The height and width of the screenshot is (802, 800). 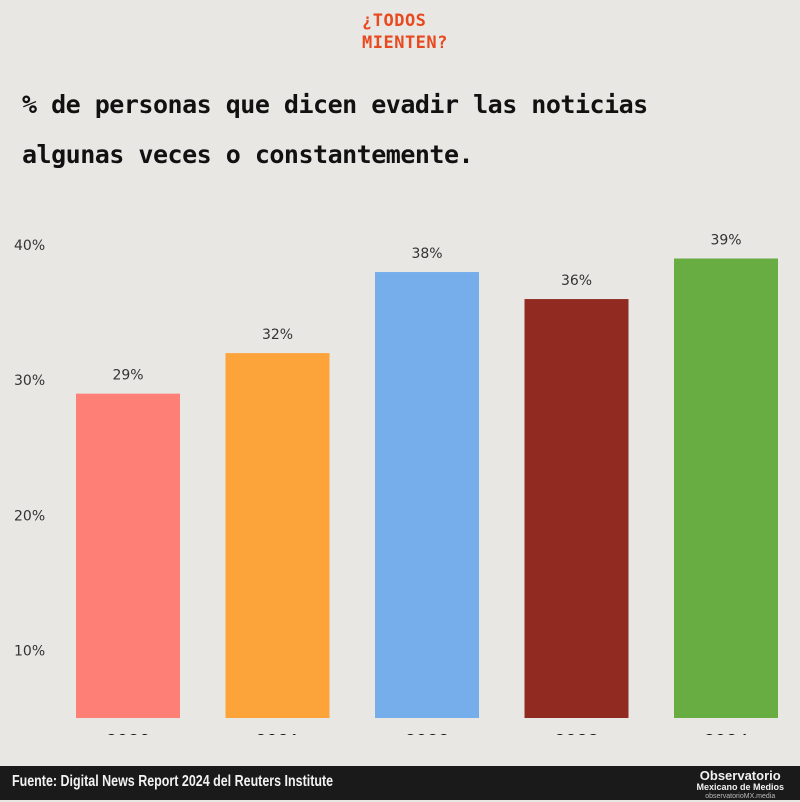 I want to click on data-label: 36%, so click(x=576, y=281).